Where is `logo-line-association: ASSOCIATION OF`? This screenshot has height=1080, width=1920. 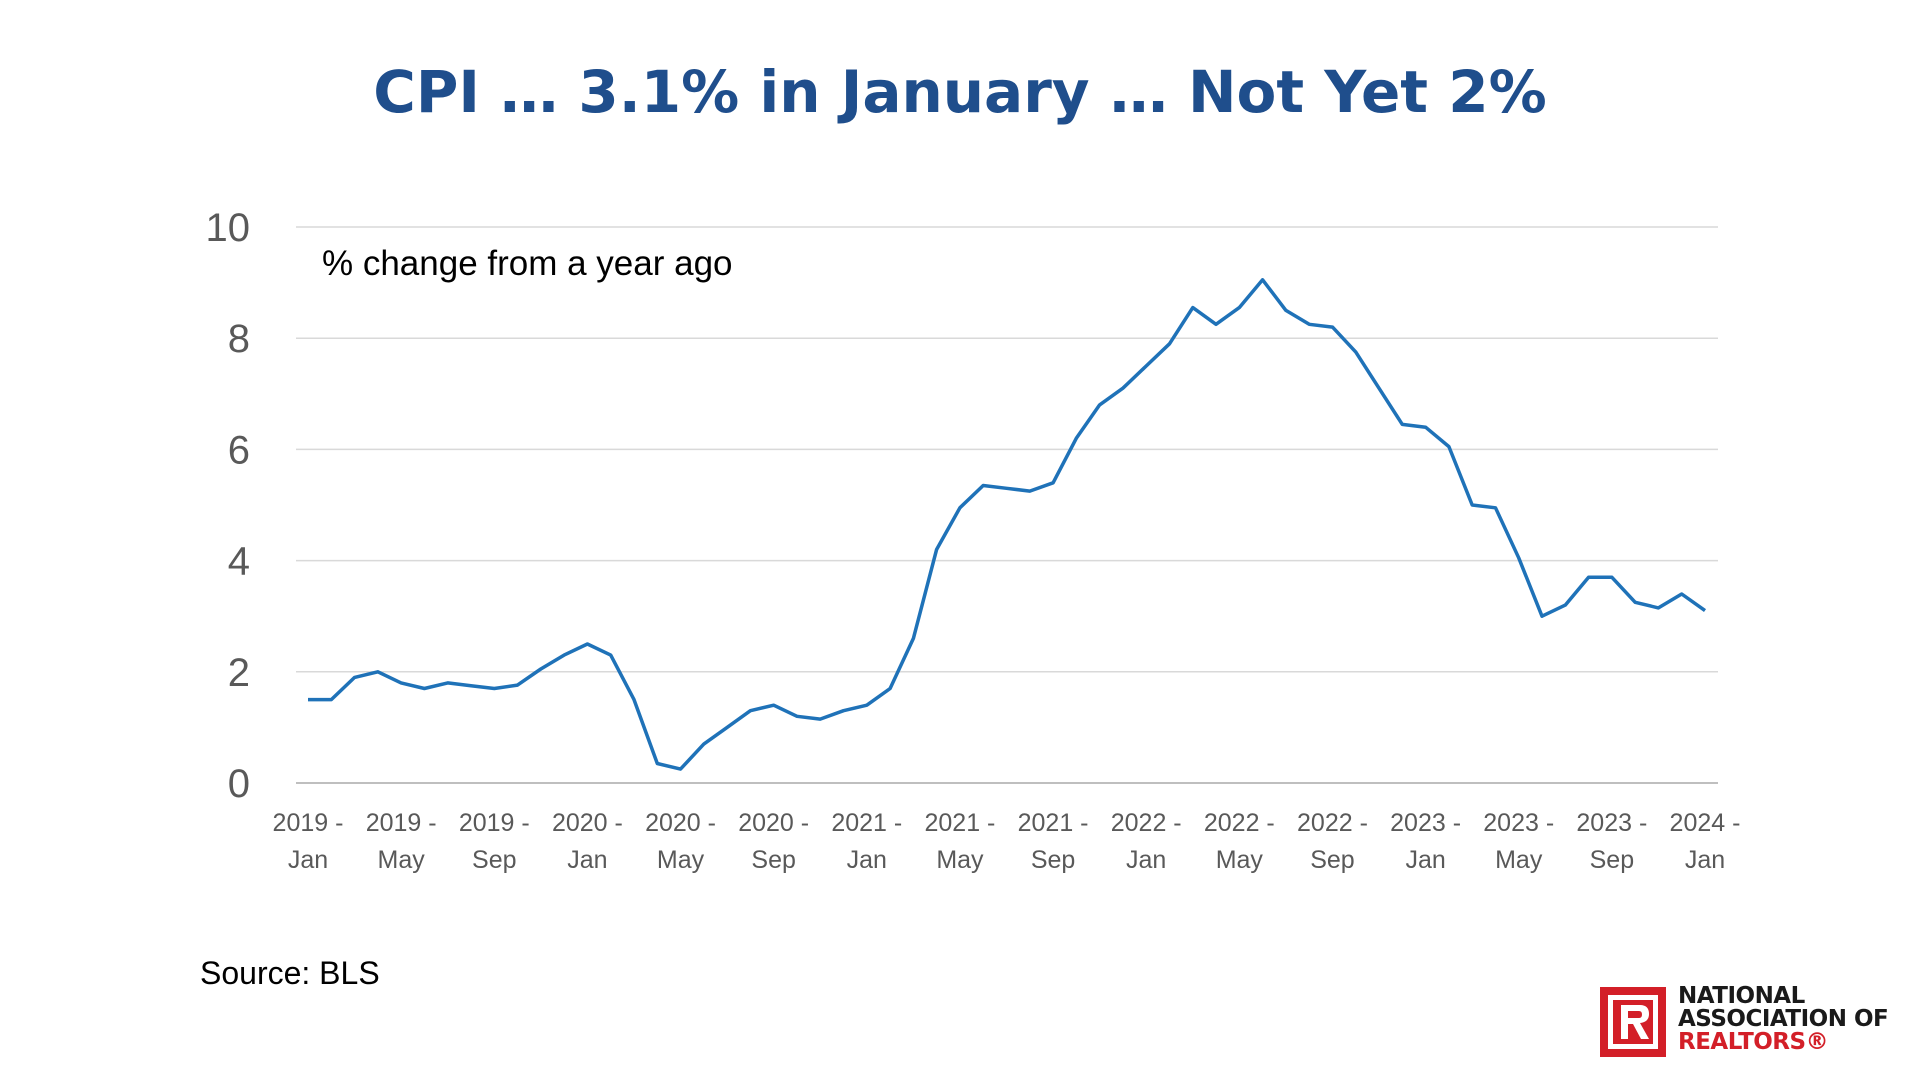 logo-line-association: ASSOCIATION OF is located at coordinates (1783, 1019).